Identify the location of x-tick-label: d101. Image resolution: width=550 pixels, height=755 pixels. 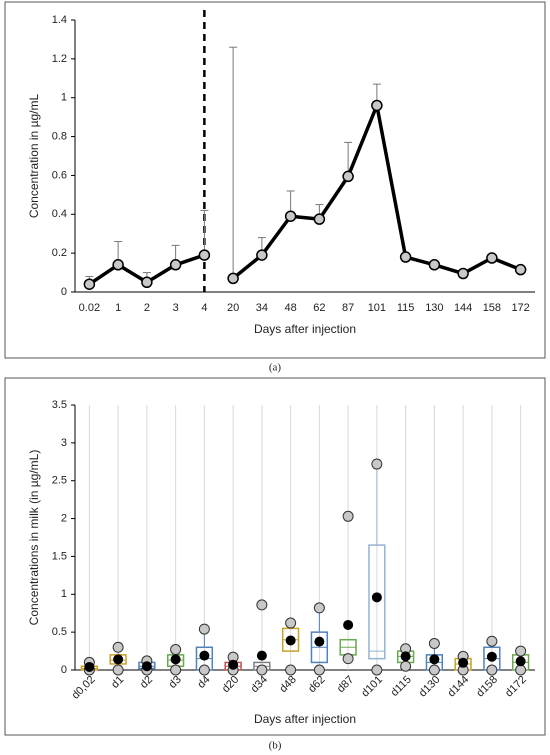
(372, 687).